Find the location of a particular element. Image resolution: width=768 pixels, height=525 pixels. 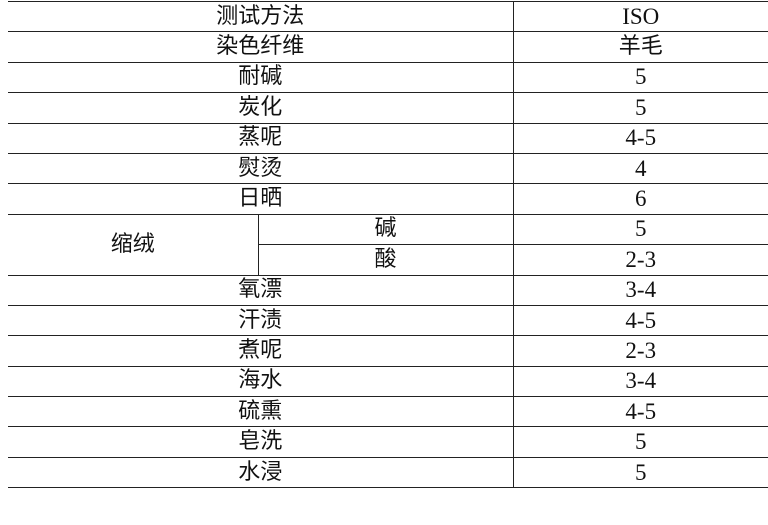

milling-row: 缩绒碱 5 is located at coordinates (388, 244).